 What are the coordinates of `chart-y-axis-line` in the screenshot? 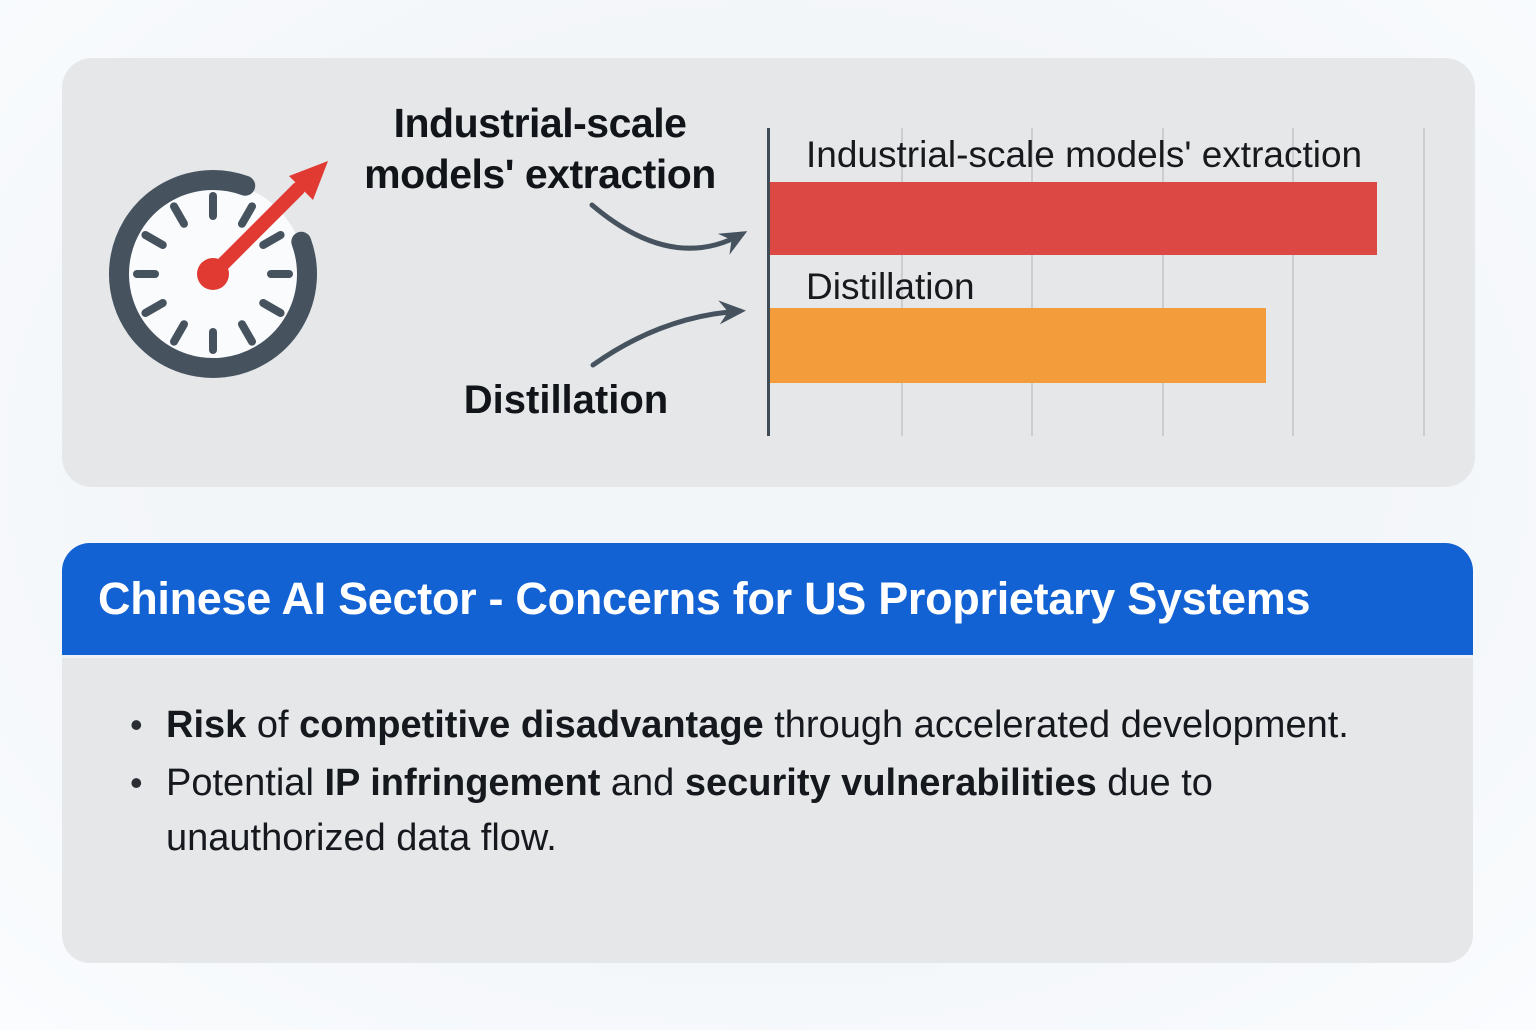 It's located at (768, 282).